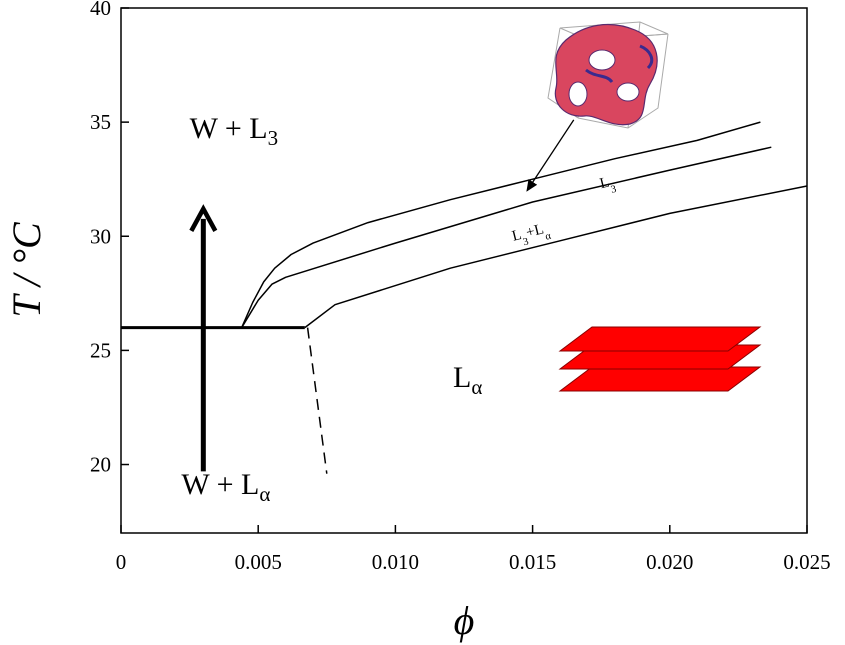 The height and width of the screenshot is (645, 845). I want to click on x-tick-label: 0.020, so click(669, 562).